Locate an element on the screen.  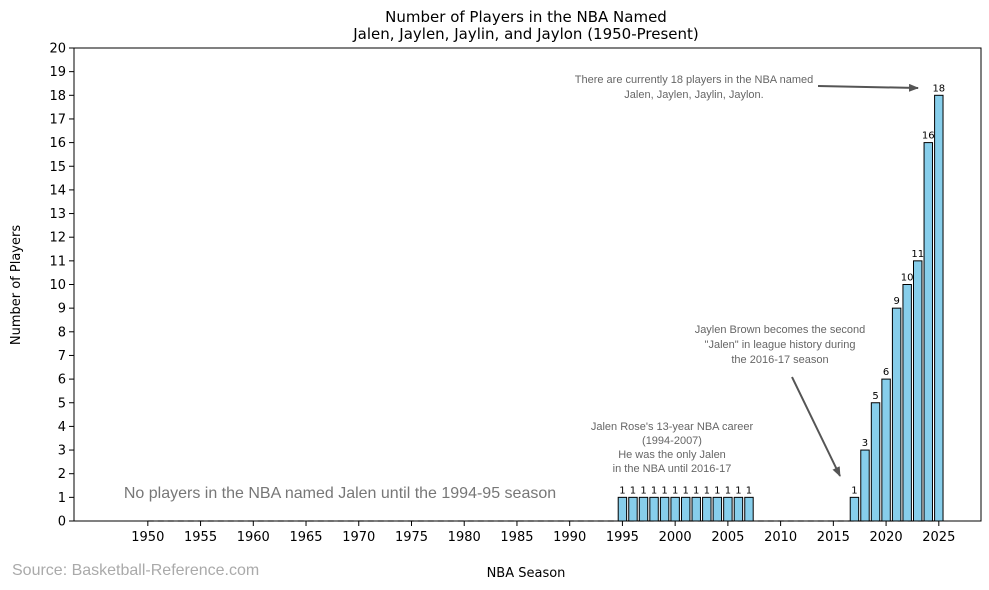
value-label-2017: 1 is located at coordinates (854, 490).